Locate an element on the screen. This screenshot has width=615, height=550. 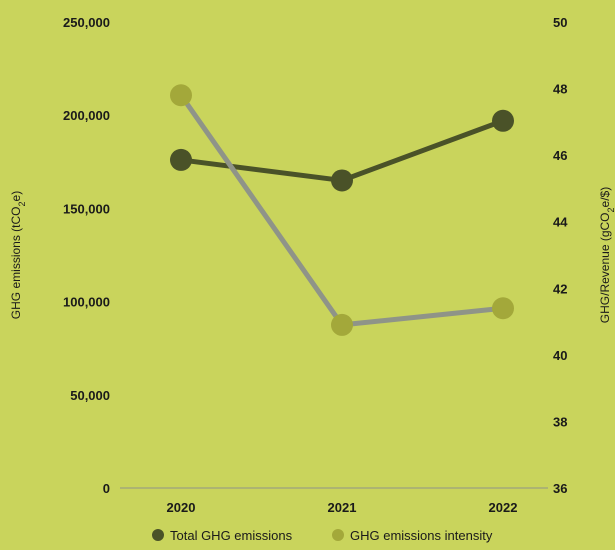
left-axis-tick-label: 200,000 is located at coordinates (86, 115).